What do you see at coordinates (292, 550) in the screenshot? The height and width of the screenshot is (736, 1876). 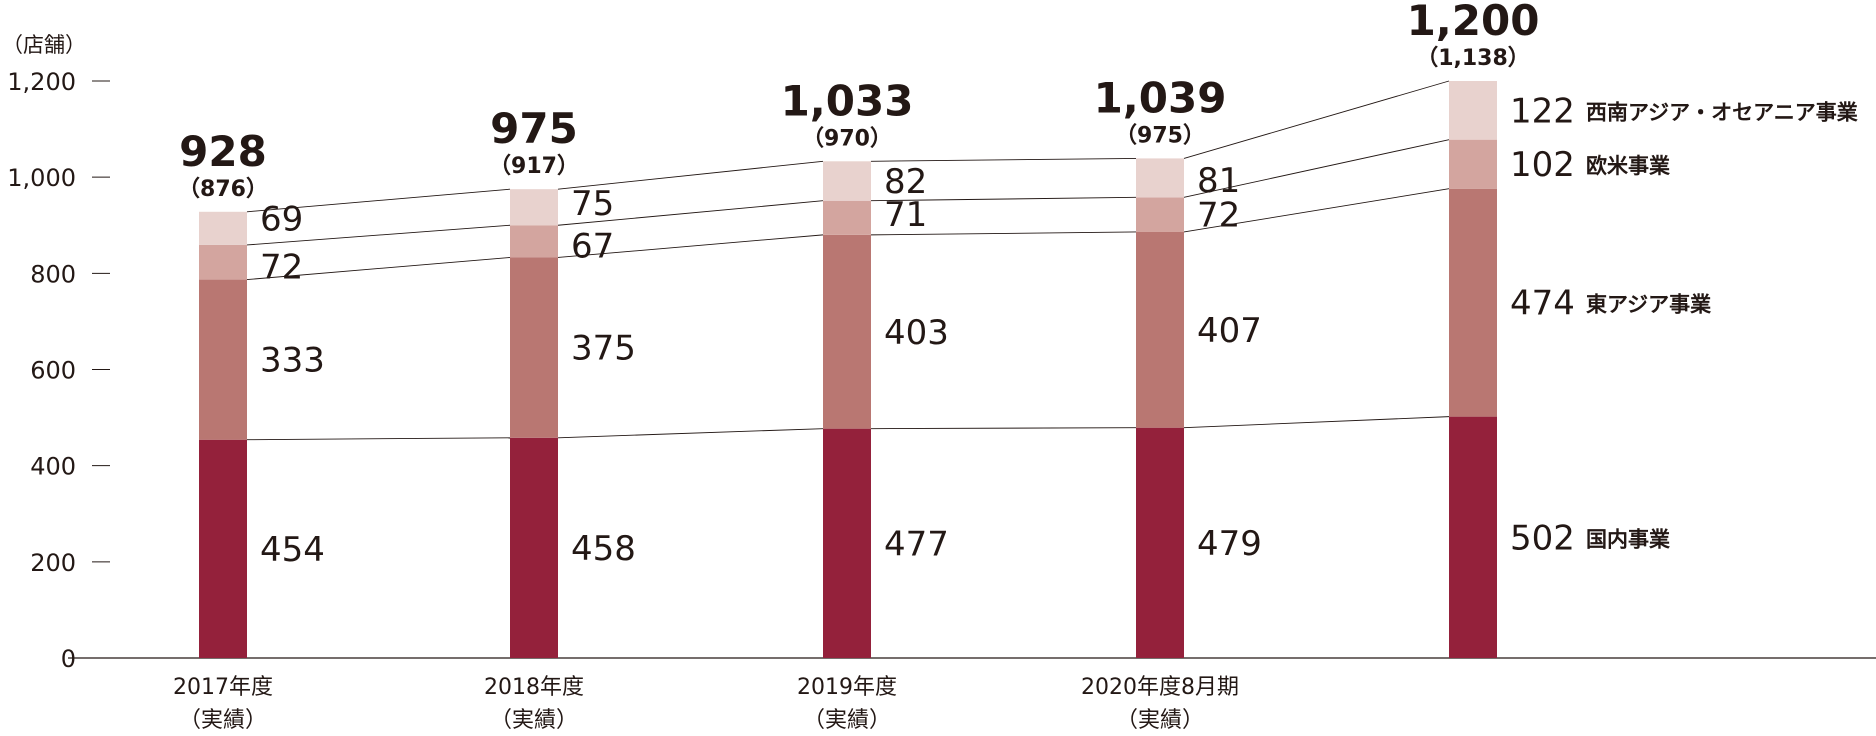 I see `segment-value-label: 454` at bounding box center [292, 550].